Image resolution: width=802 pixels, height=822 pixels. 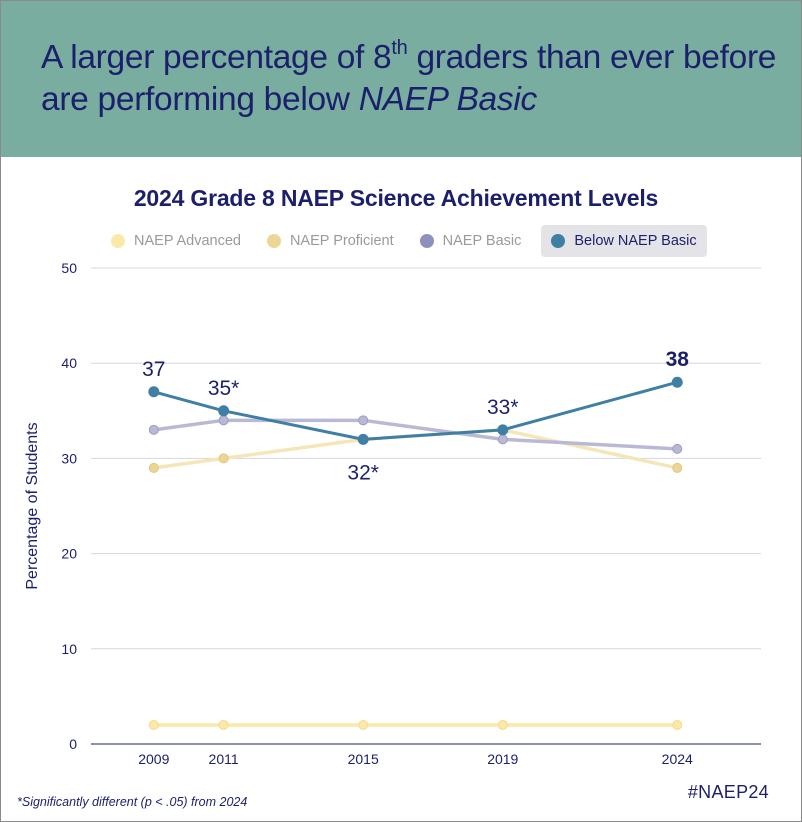 What do you see at coordinates (363, 472) in the screenshot?
I see `data-label-2015: 32*` at bounding box center [363, 472].